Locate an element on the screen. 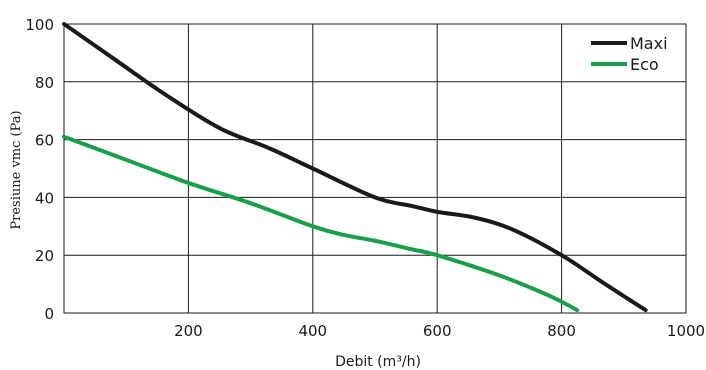 This screenshot has height=370, width=706. x-tick-label: 200 is located at coordinates (188, 331).